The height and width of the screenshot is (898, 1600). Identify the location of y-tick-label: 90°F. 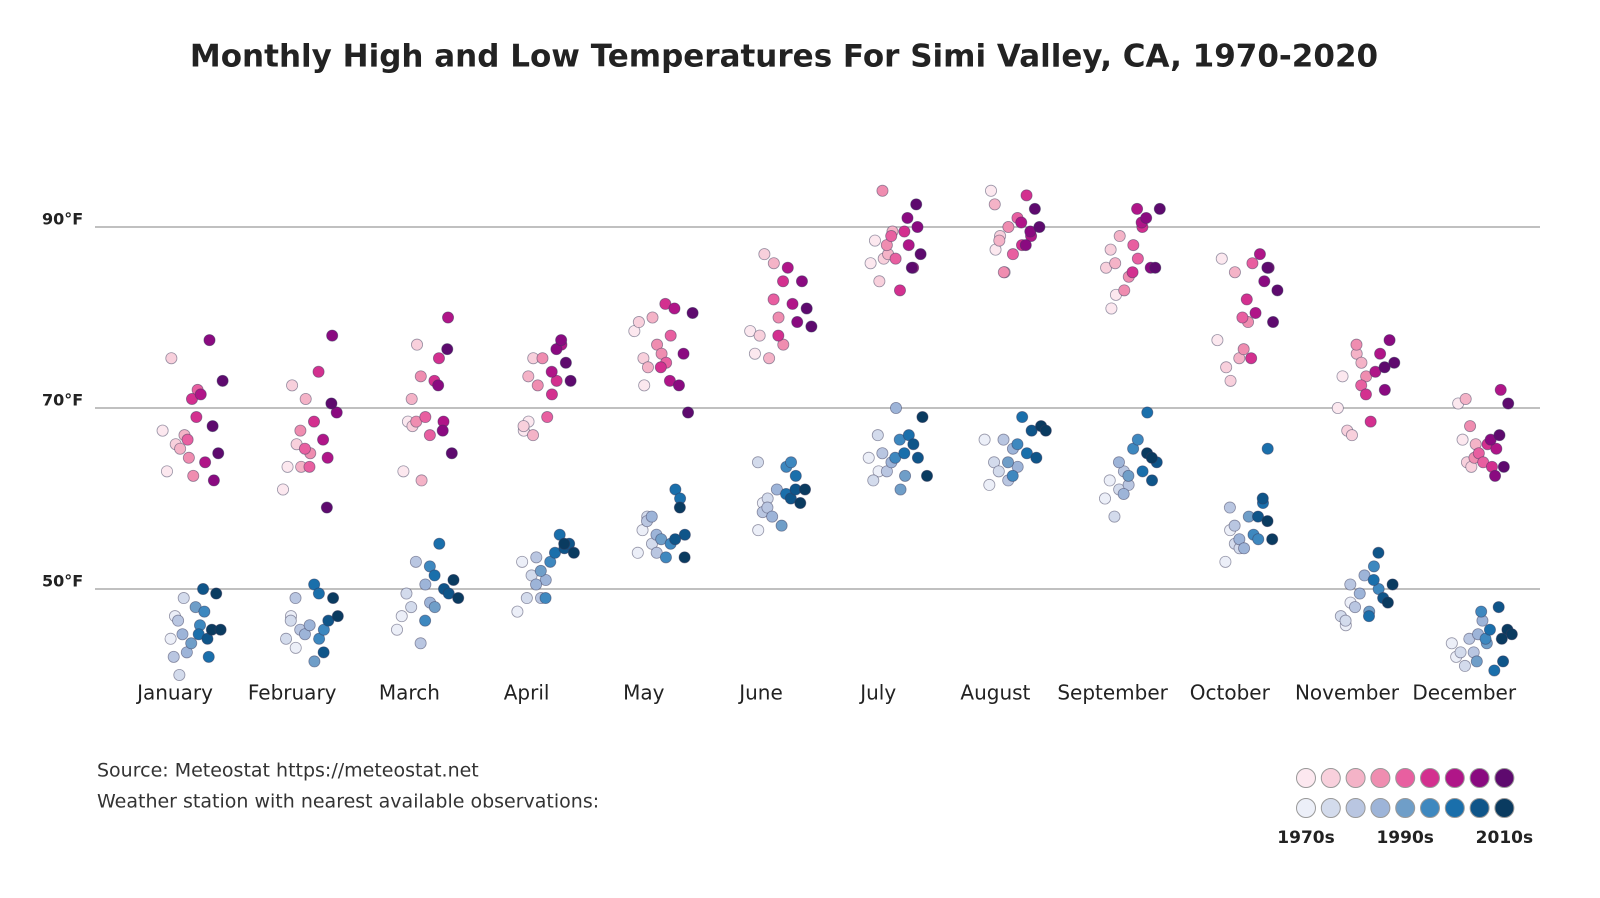
(62, 219).